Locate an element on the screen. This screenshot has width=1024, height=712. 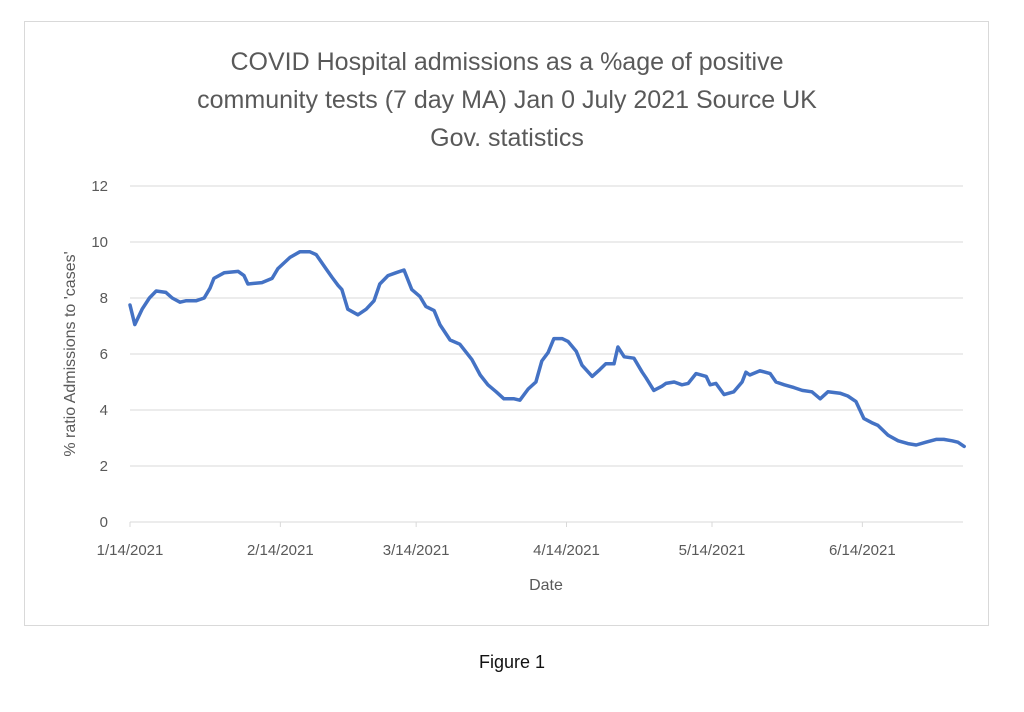
y-tick-label: 6 is located at coordinates (104, 354).